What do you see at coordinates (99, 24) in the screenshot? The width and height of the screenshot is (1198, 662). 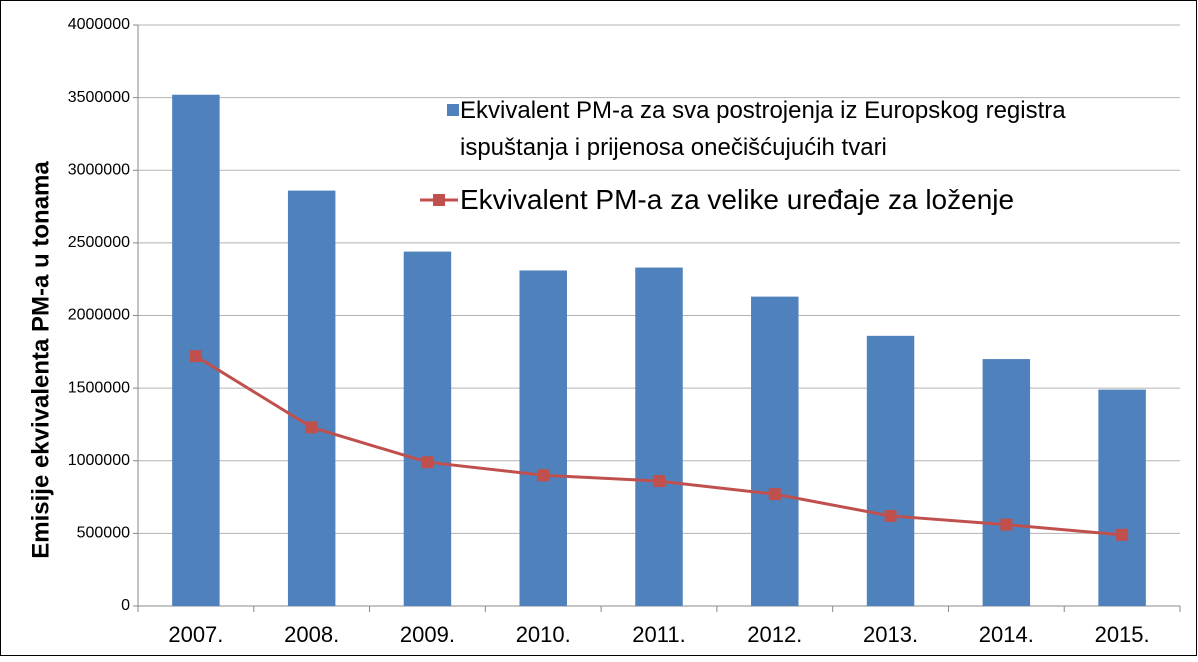 I see `y-tick-label: 4000000` at bounding box center [99, 24].